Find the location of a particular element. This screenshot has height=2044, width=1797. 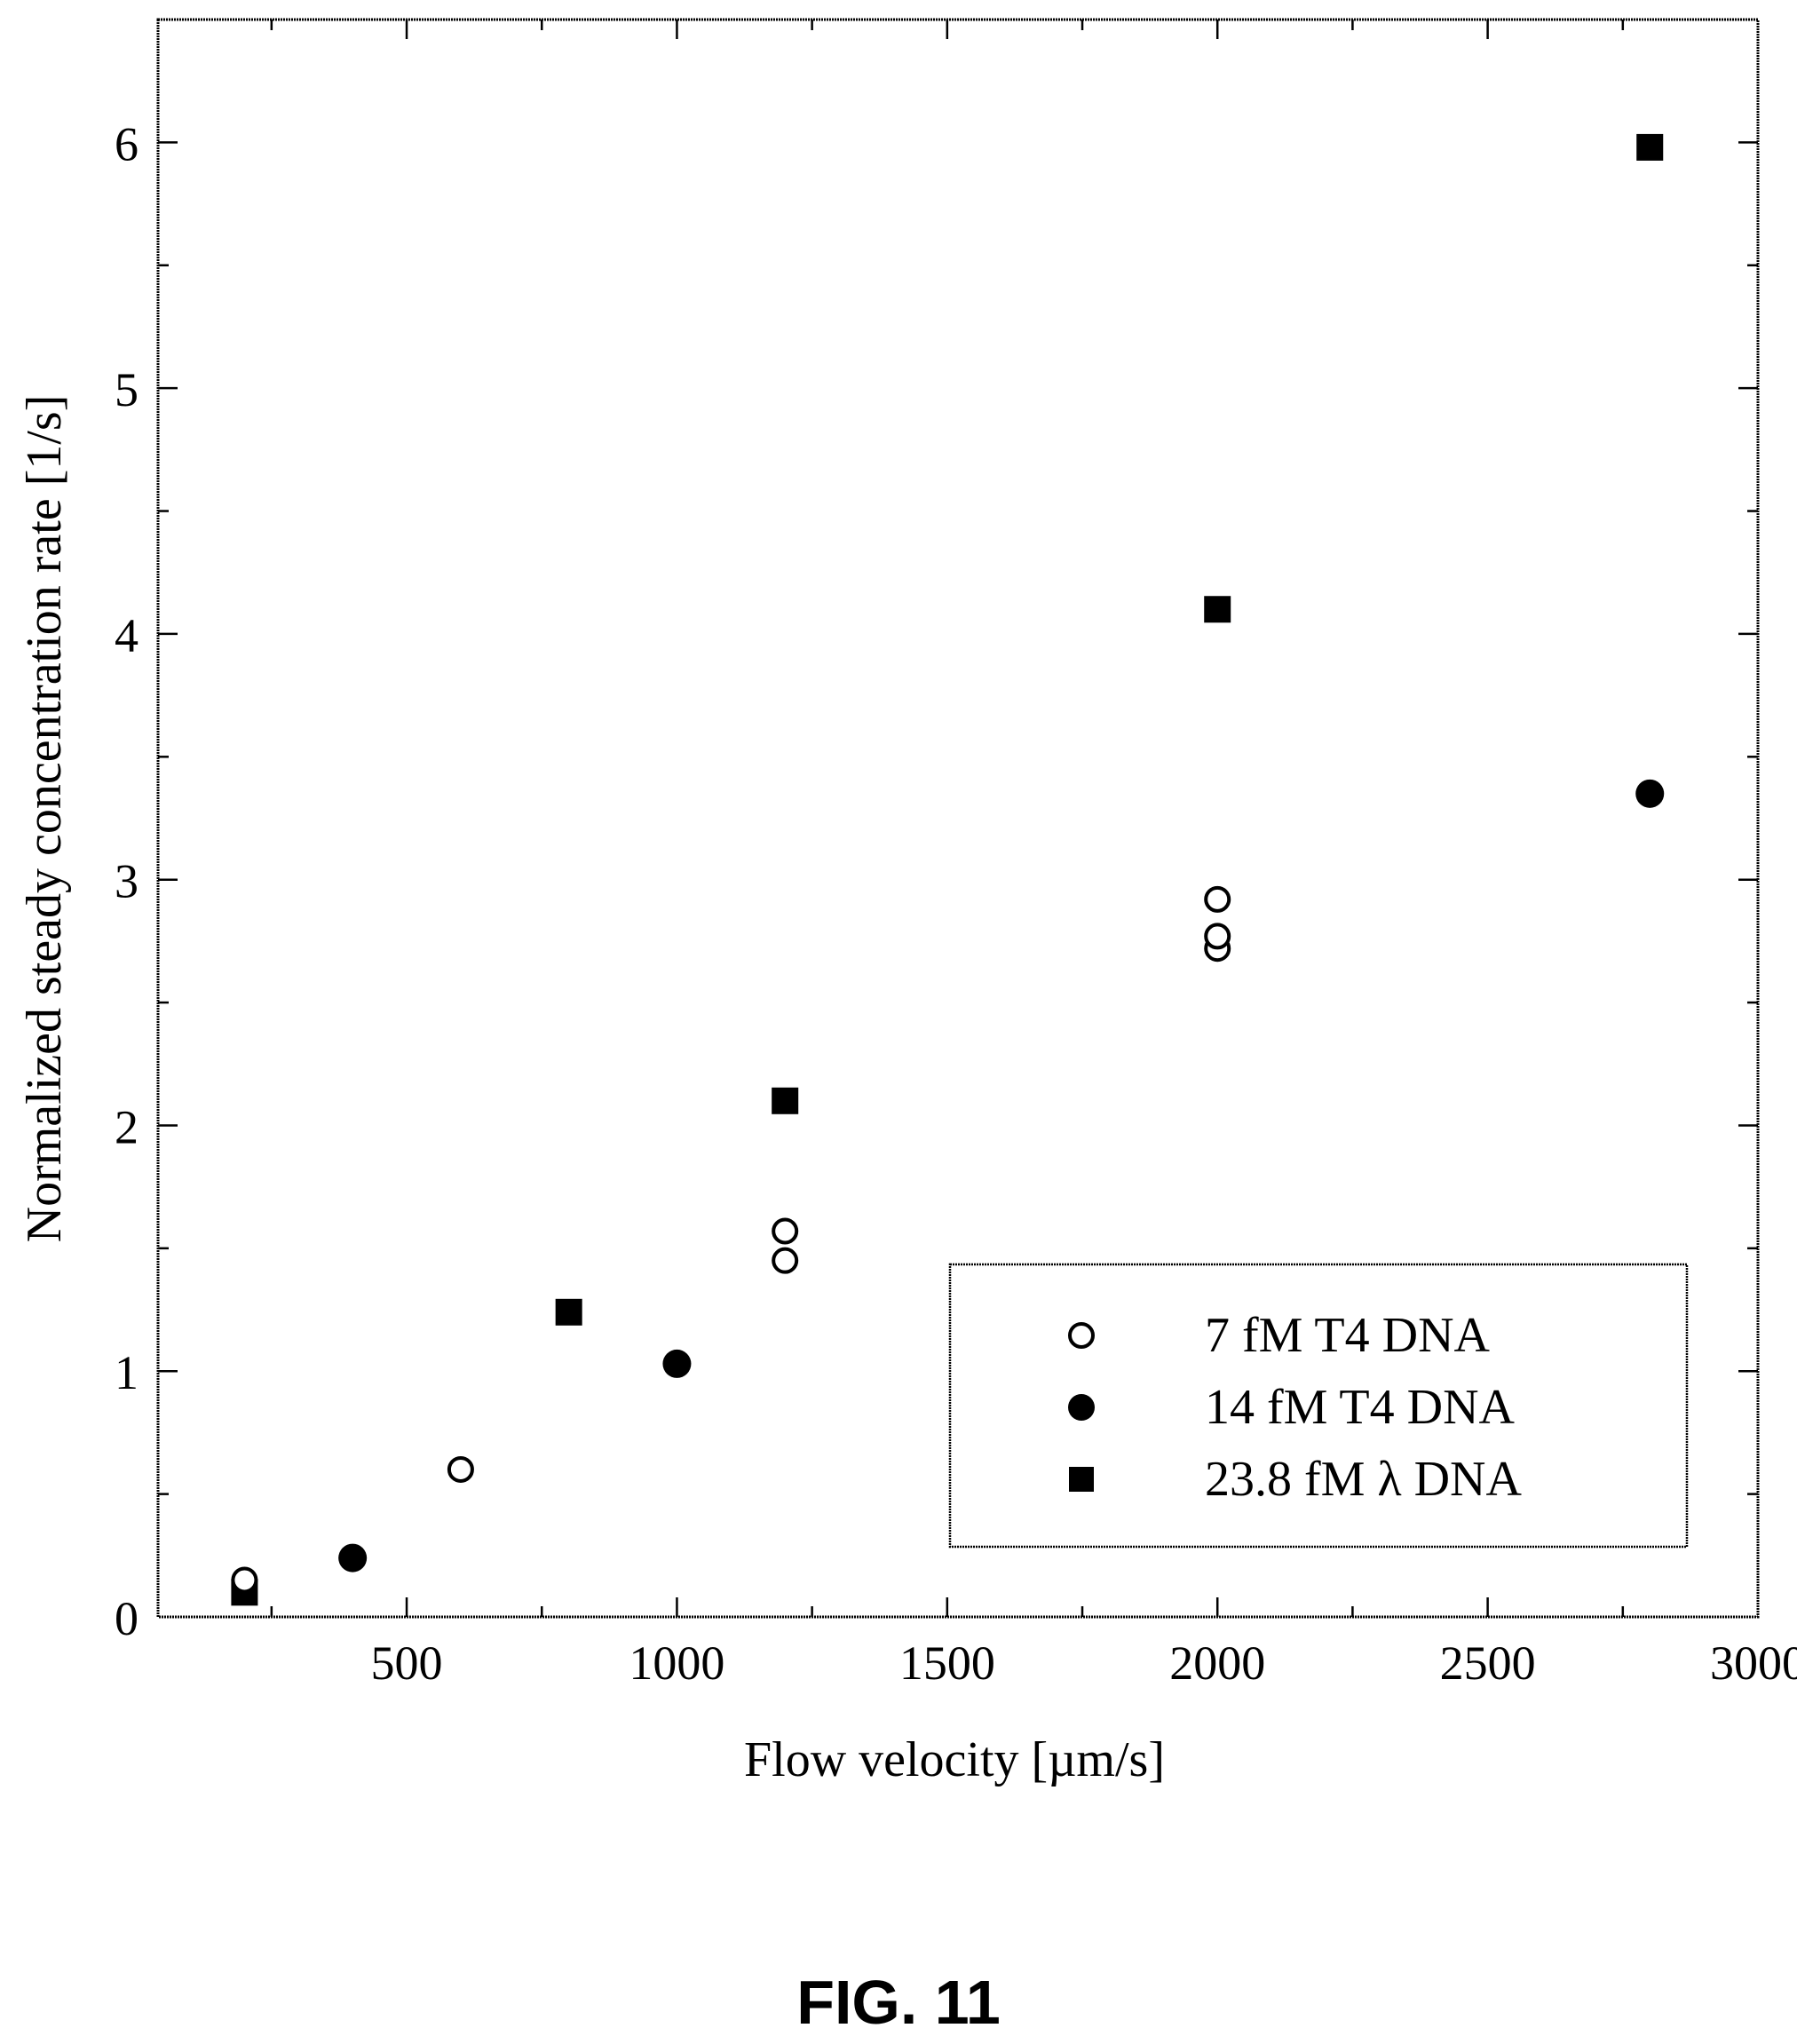

legend-marker-filled-circle is located at coordinates (1082, 1407).